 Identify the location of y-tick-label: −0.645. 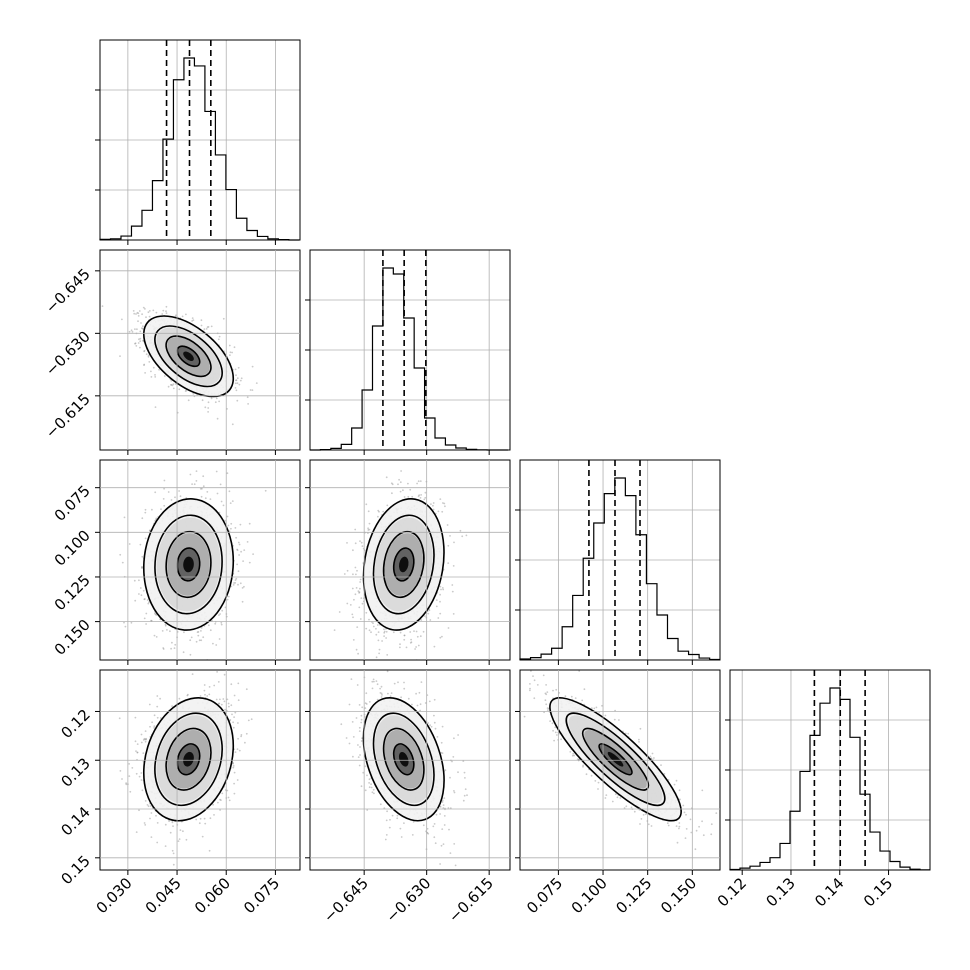
(68, 291).